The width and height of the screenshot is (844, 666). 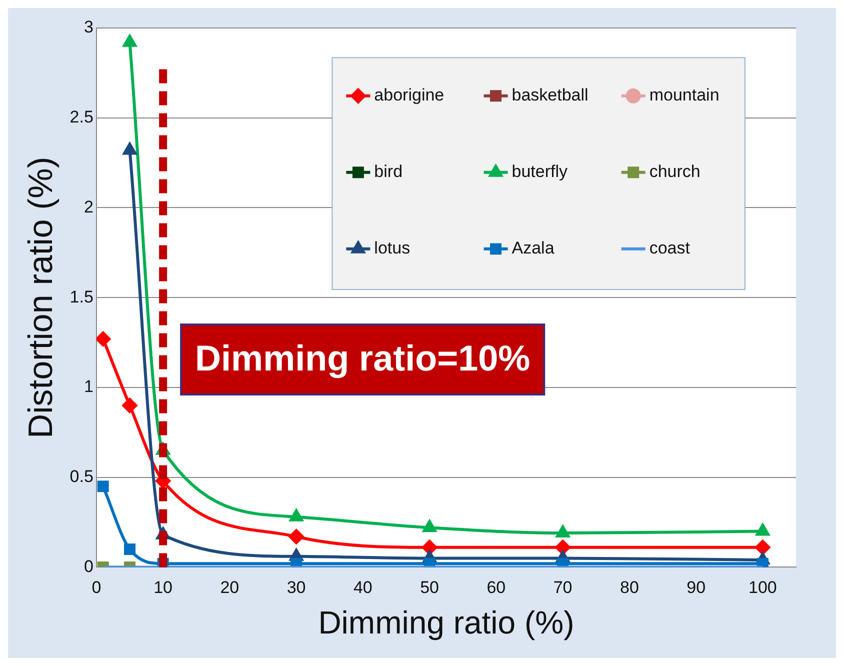 What do you see at coordinates (550, 95) in the screenshot?
I see `legend-label: basketball` at bounding box center [550, 95].